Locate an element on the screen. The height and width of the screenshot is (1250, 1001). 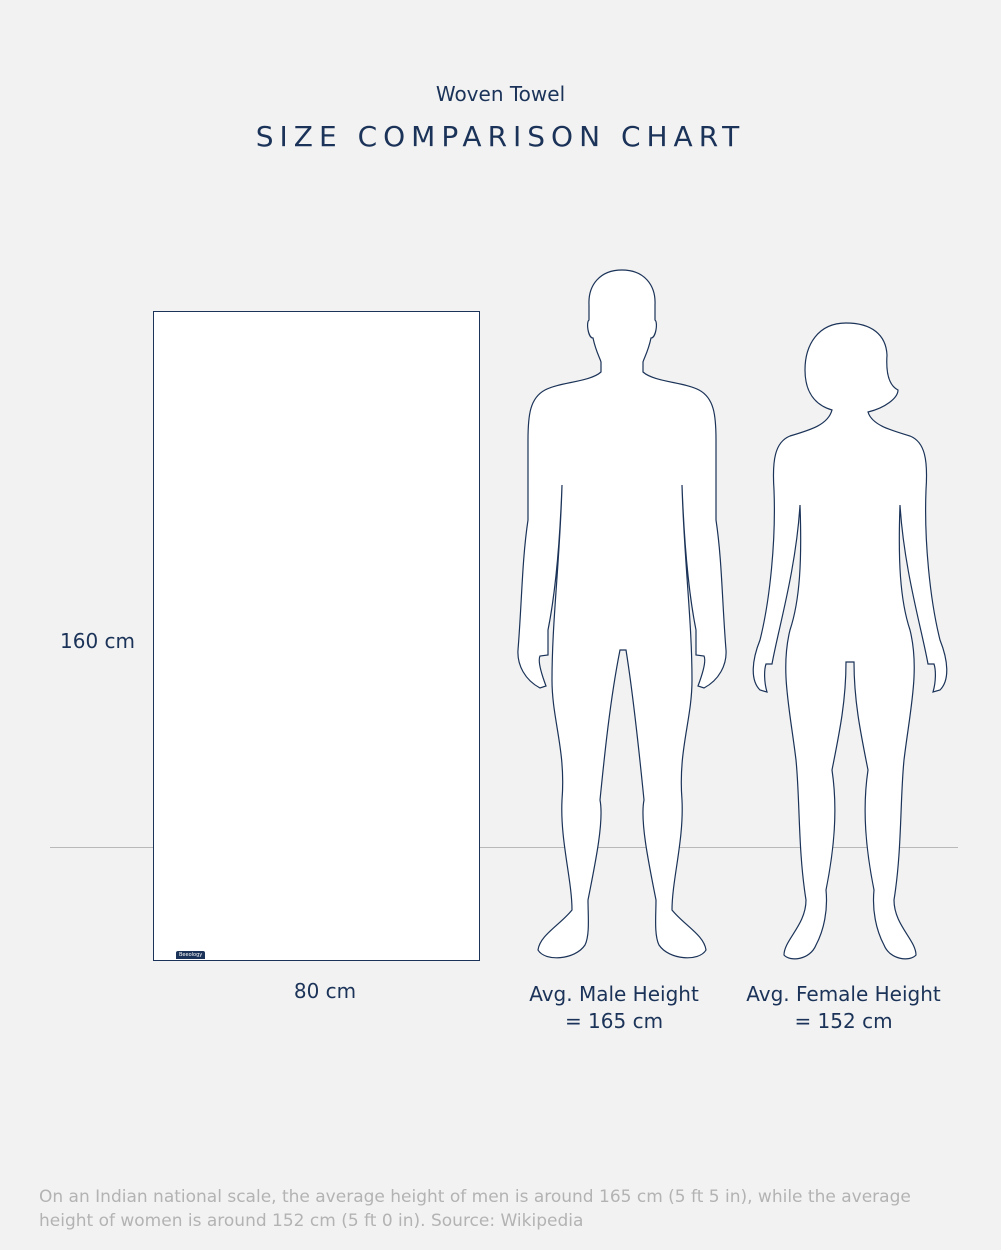
female-label-line2: = 152 cm is located at coordinates (843, 1021).